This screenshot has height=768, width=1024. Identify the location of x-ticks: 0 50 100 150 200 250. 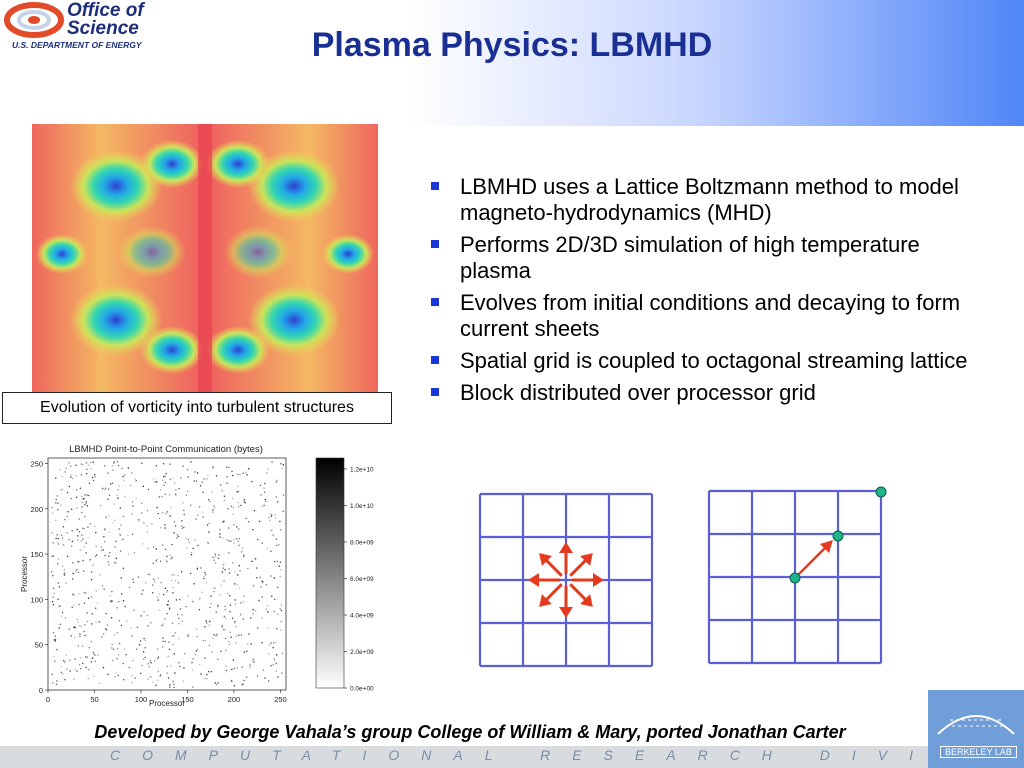
(166, 697).